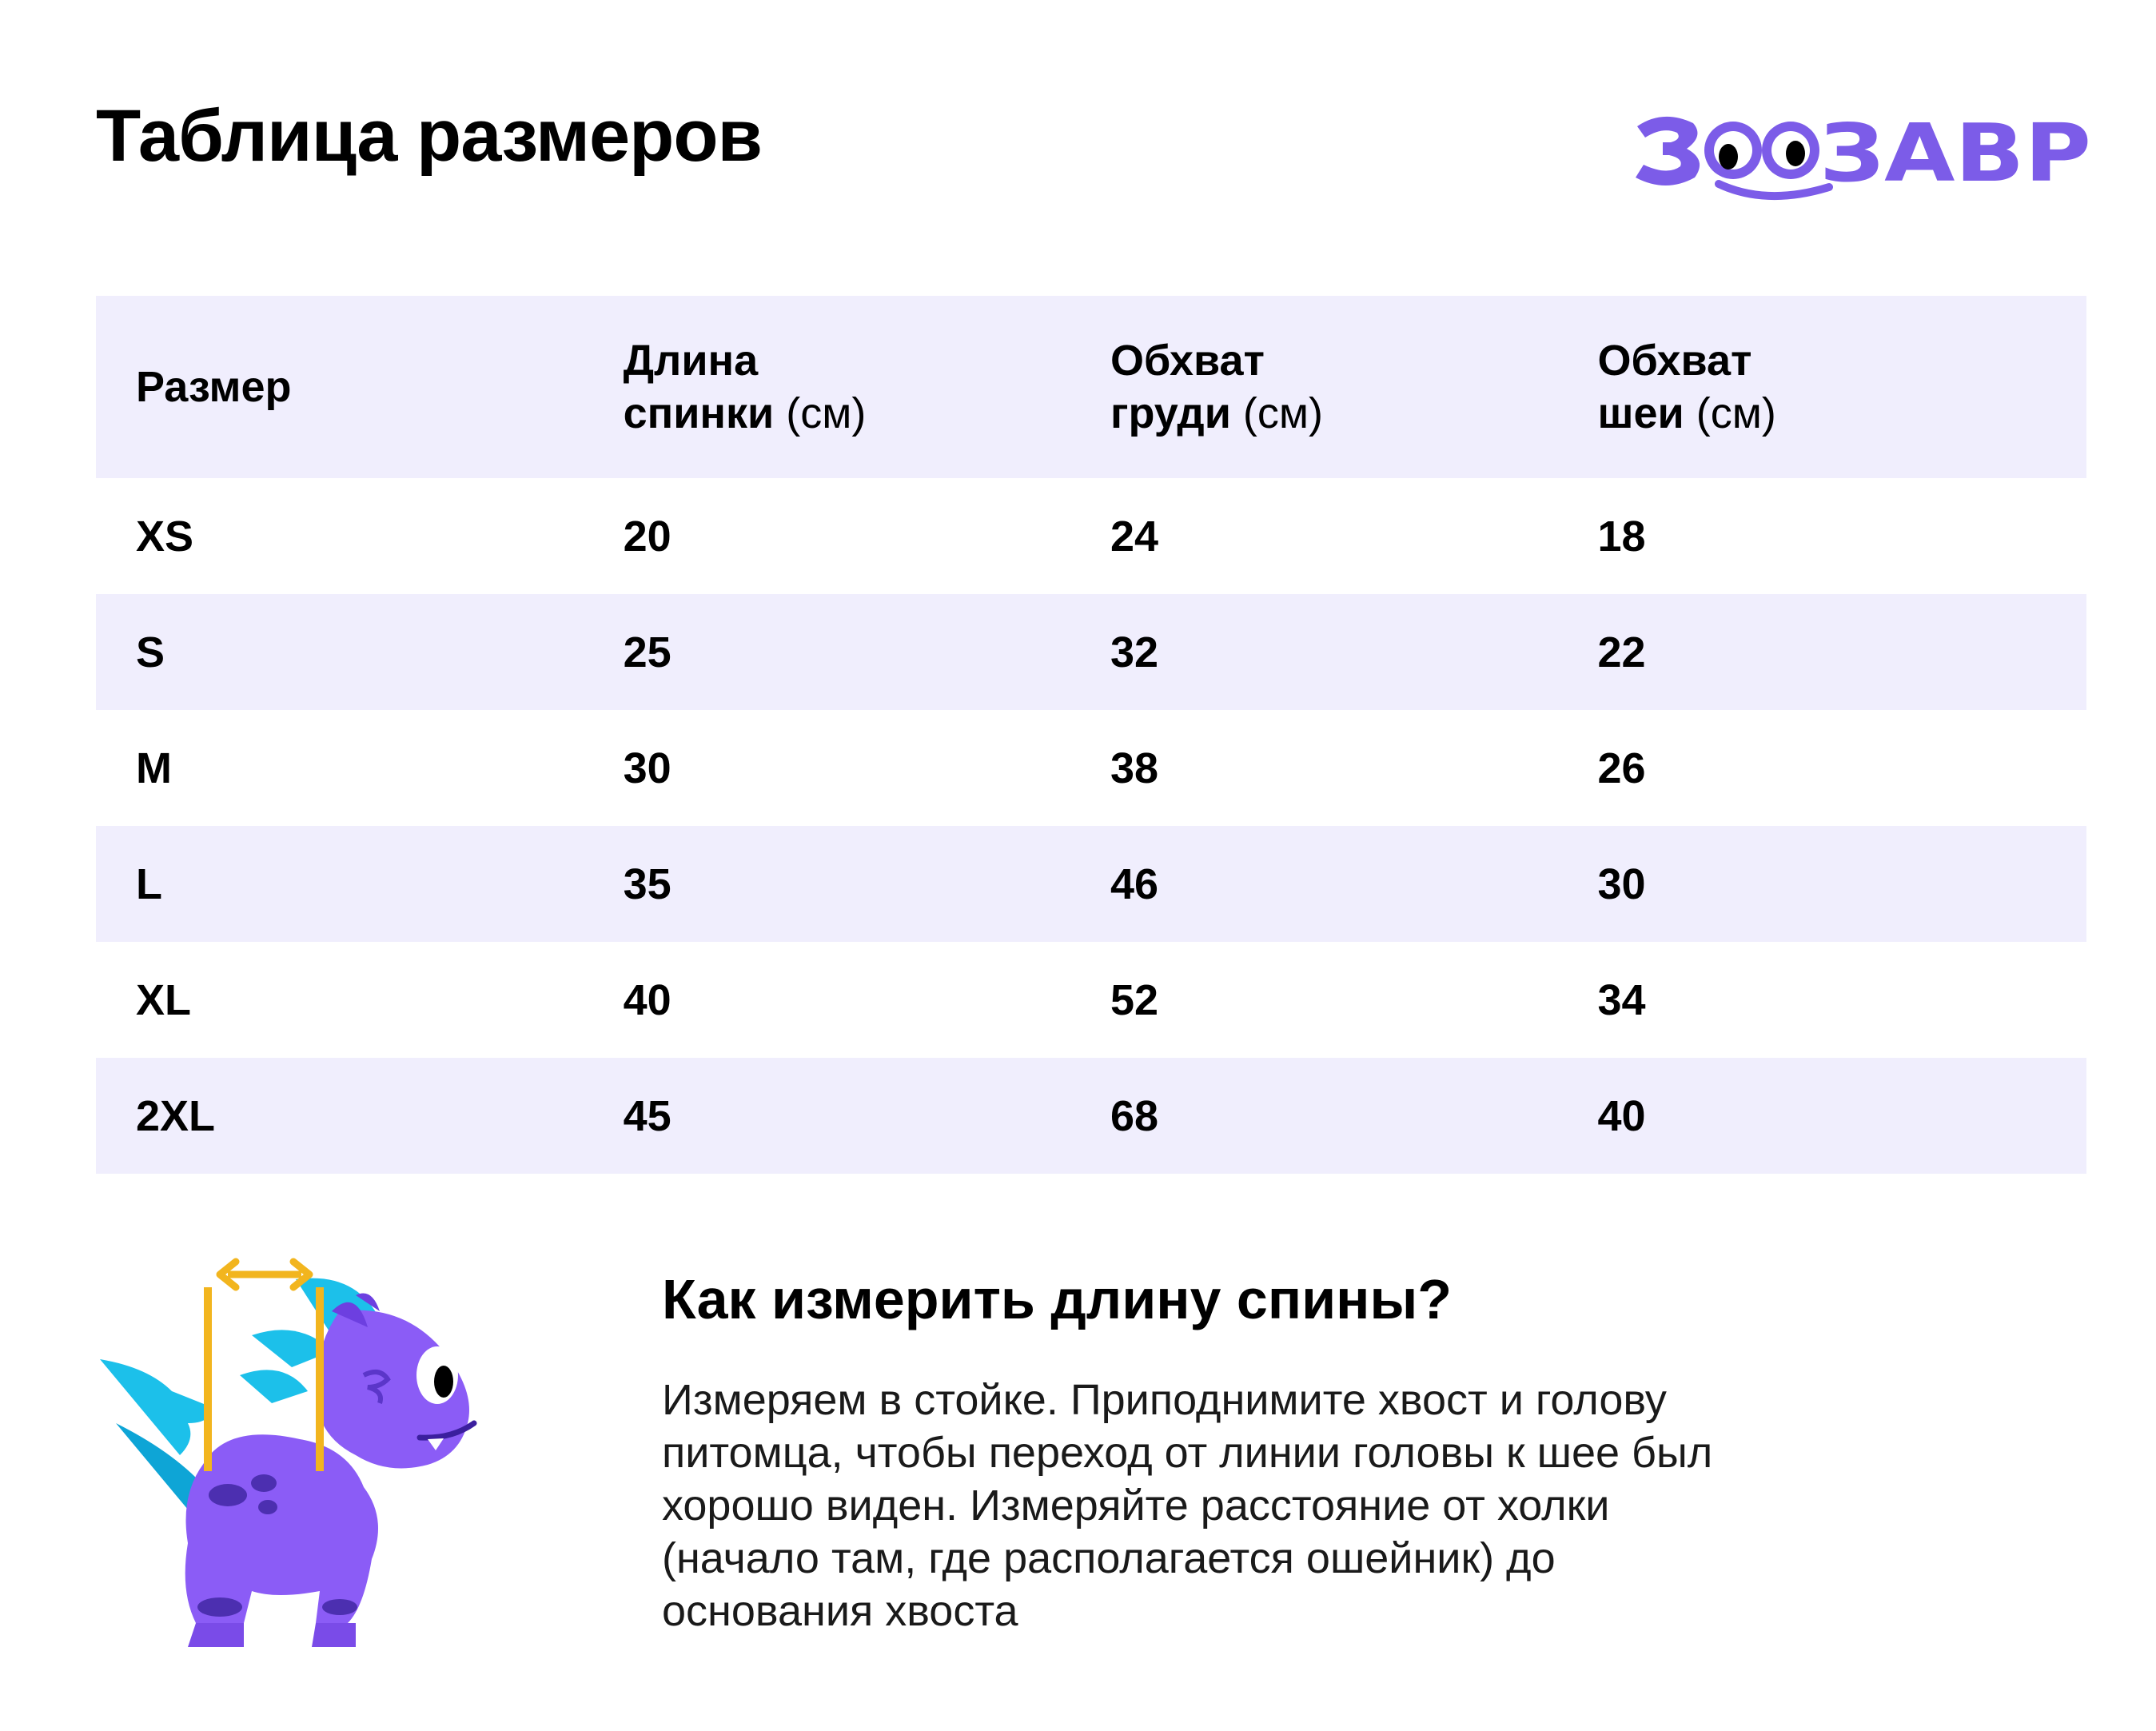 Image resolution: width=2156 pixels, height=1731 pixels. I want to click on zoozavr-logo: ЗАВР, so click(1864, 154).